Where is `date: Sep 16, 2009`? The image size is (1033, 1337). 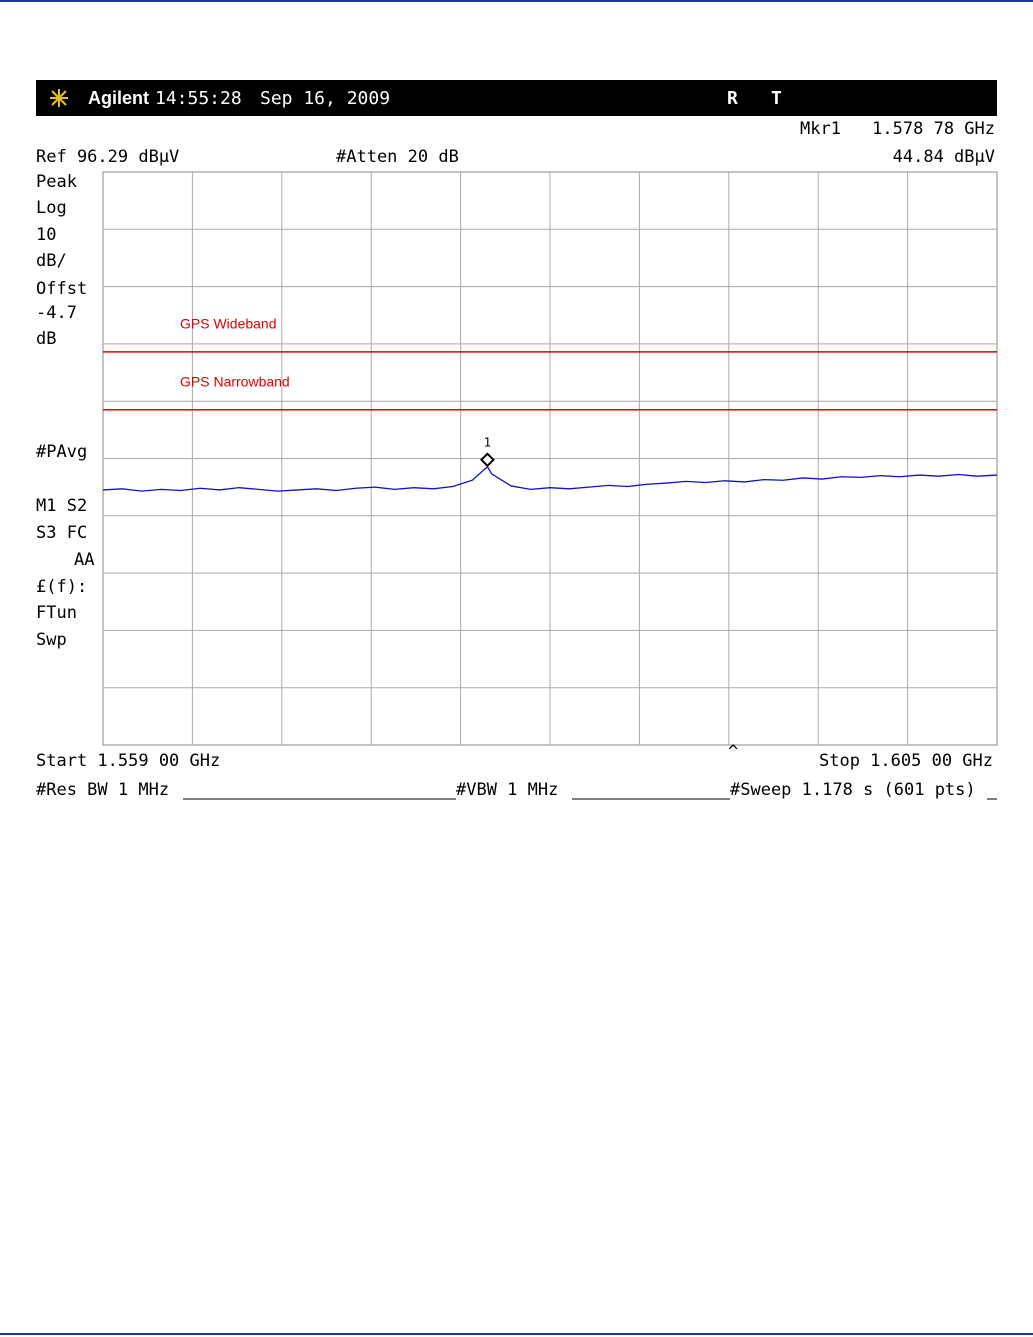
date: Sep 16, 2009 is located at coordinates (325, 98).